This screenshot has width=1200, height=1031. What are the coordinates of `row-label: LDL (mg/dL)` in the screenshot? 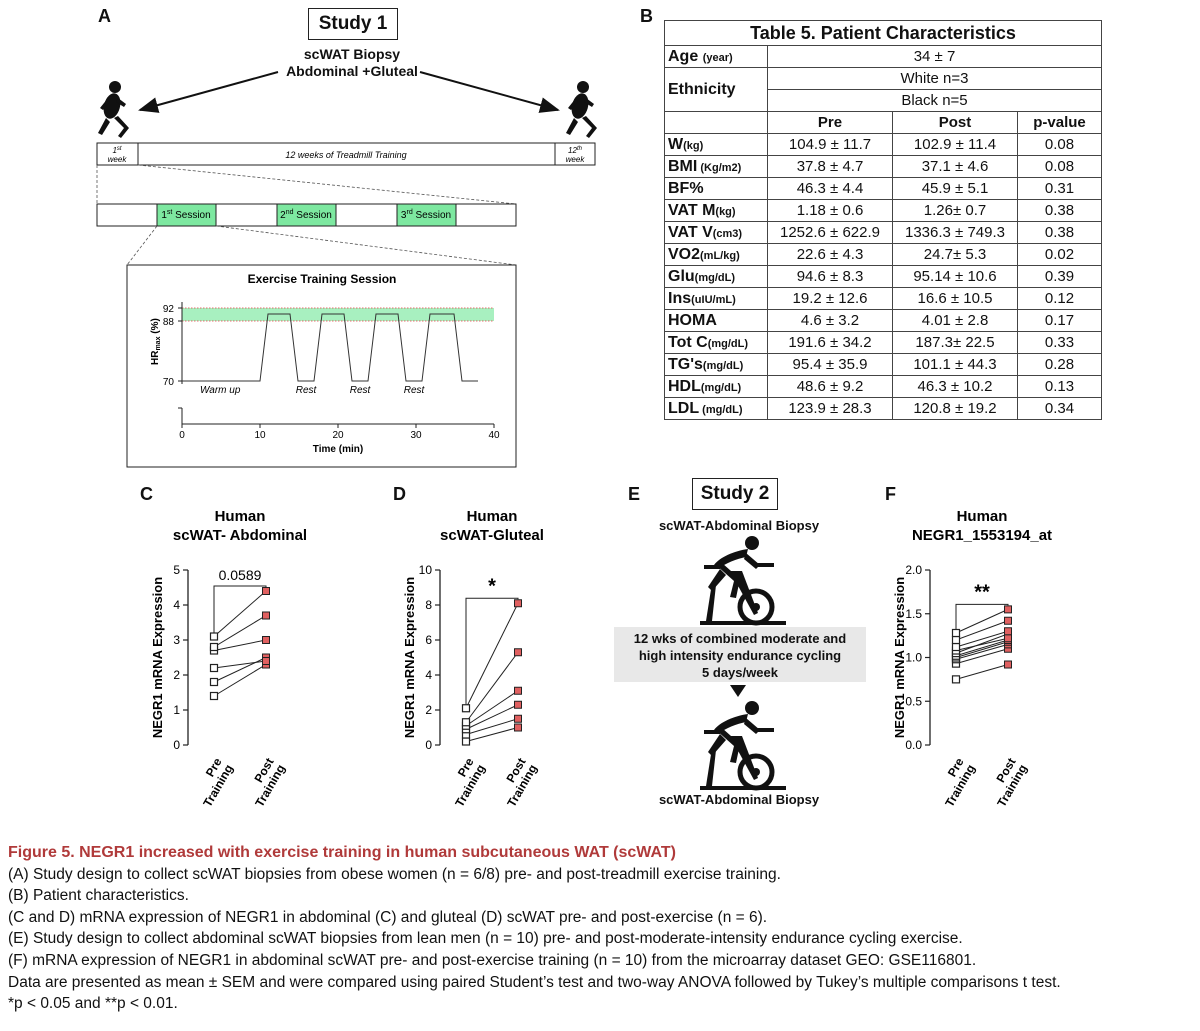 It's located at (716, 408).